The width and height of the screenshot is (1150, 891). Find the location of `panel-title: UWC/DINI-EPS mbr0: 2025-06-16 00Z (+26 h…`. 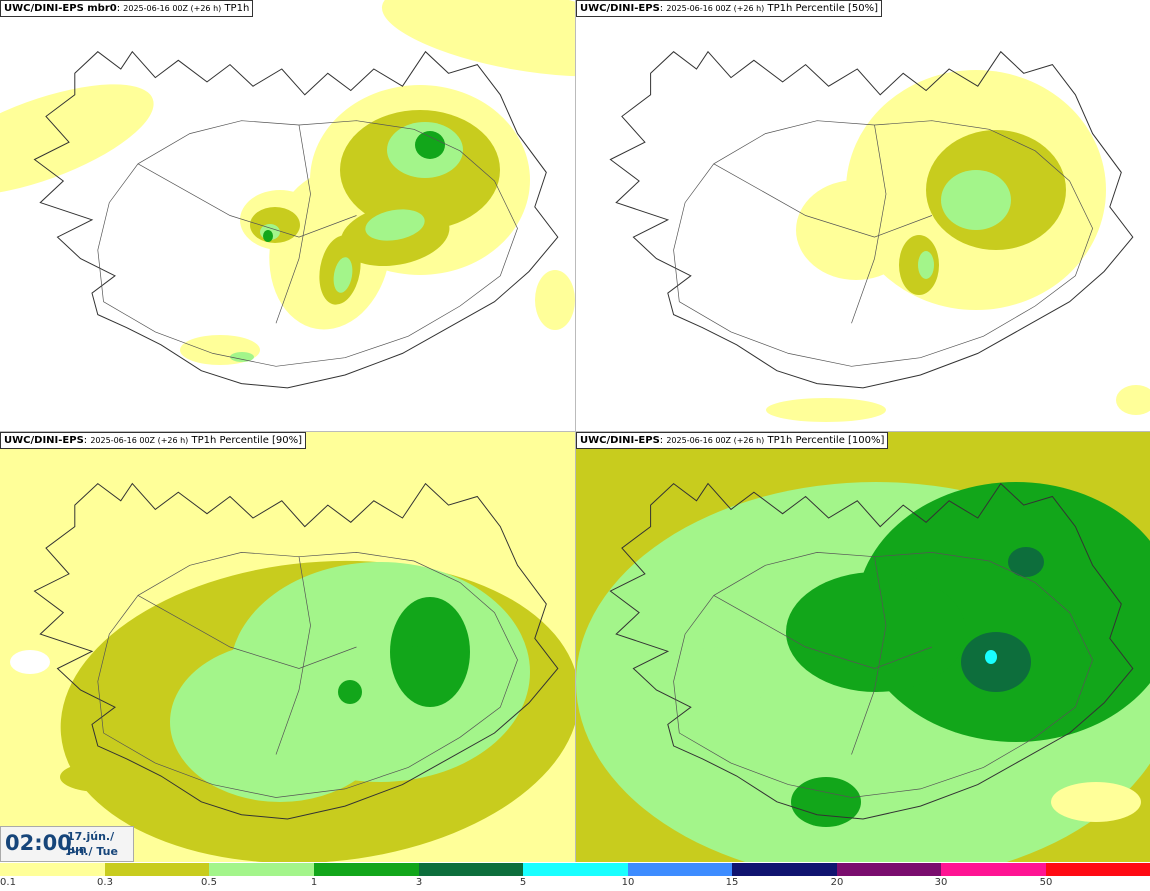

panel-title: UWC/DINI-EPS mbr0: 2025-06-16 00Z (+26 h… is located at coordinates (127, 8).